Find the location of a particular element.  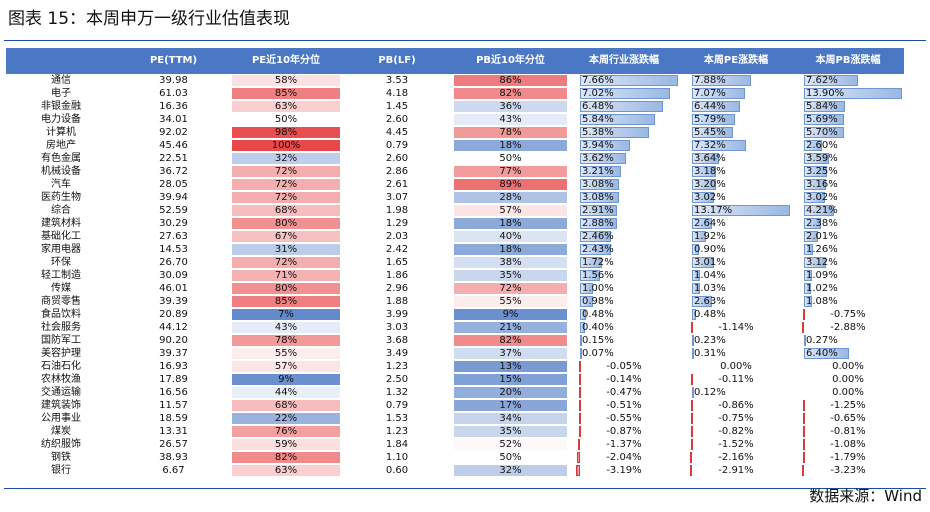

pe-change-label: 5.45% is located at coordinates (710, 132).